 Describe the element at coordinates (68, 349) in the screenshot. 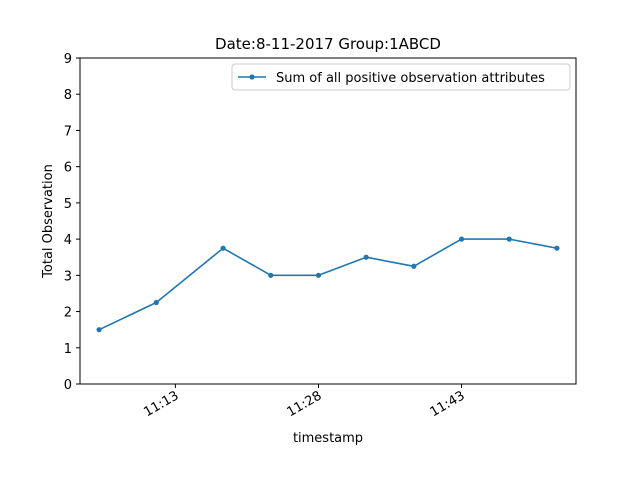

I see `y-tick-label: 1` at that location.